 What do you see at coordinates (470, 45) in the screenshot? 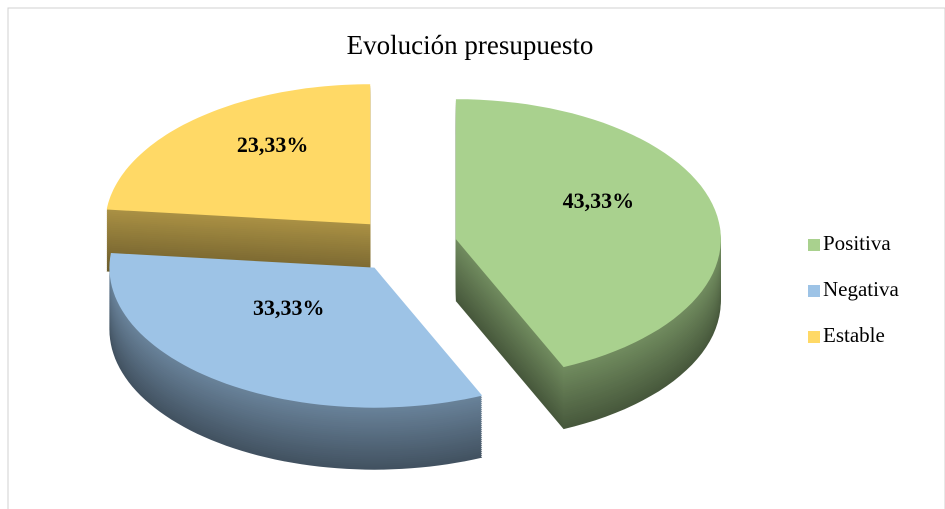
I see `chart-title: Evolución presupuesto` at bounding box center [470, 45].